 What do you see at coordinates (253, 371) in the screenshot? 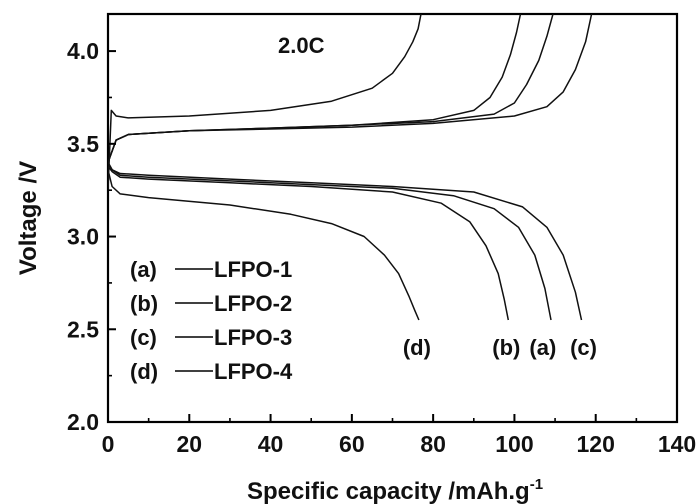
I see `legend-name-d: LFPO-4` at bounding box center [253, 371].